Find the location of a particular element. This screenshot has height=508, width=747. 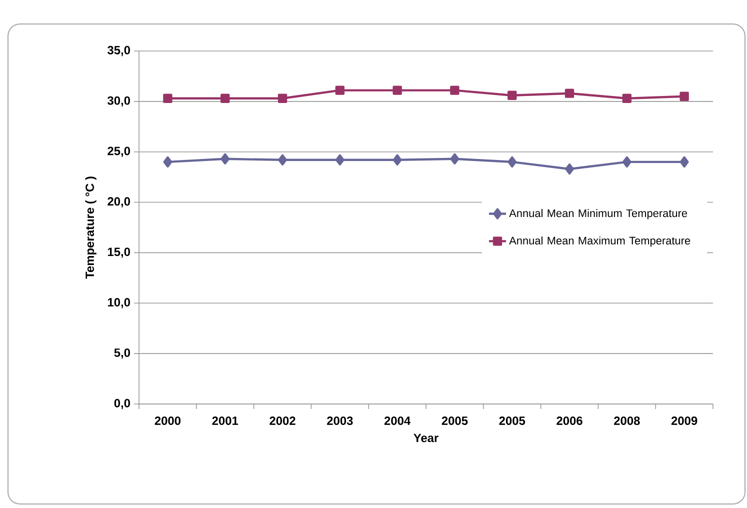

y-tick-label: 10,0 is located at coordinates (119, 303).